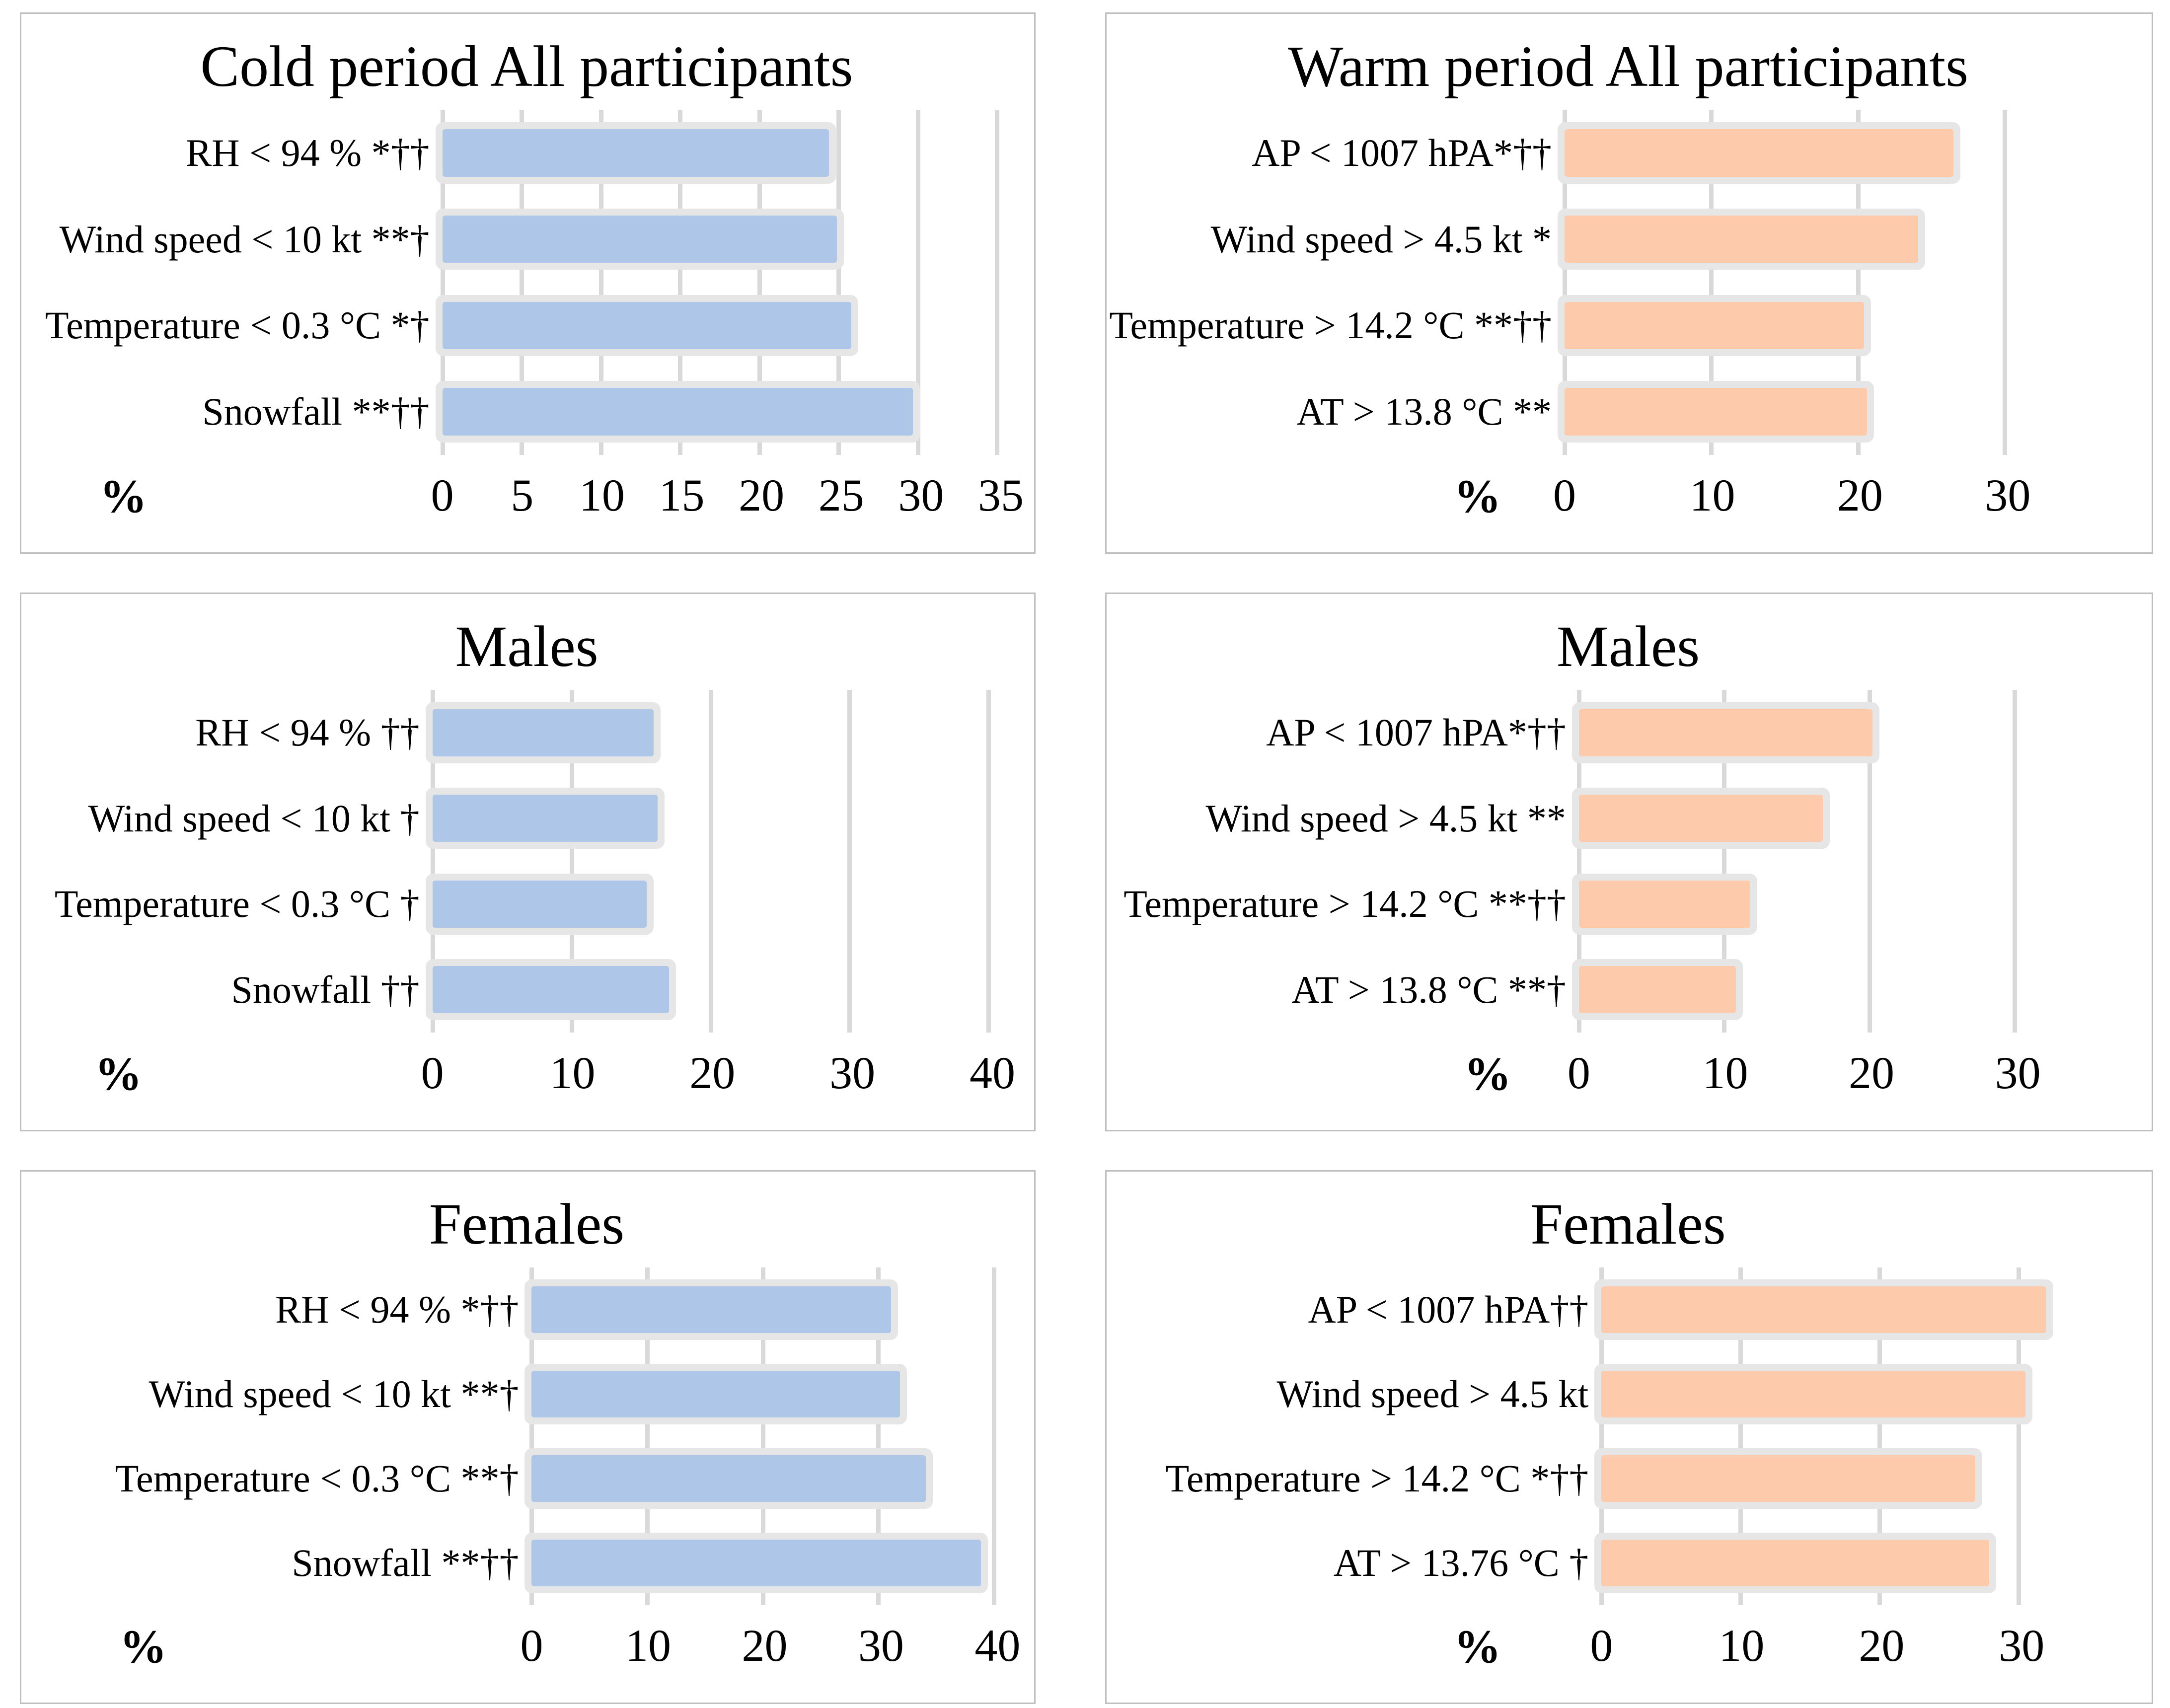  What do you see at coordinates (308, 732) in the screenshot?
I see `category-label: RH < 94 % ††` at bounding box center [308, 732].